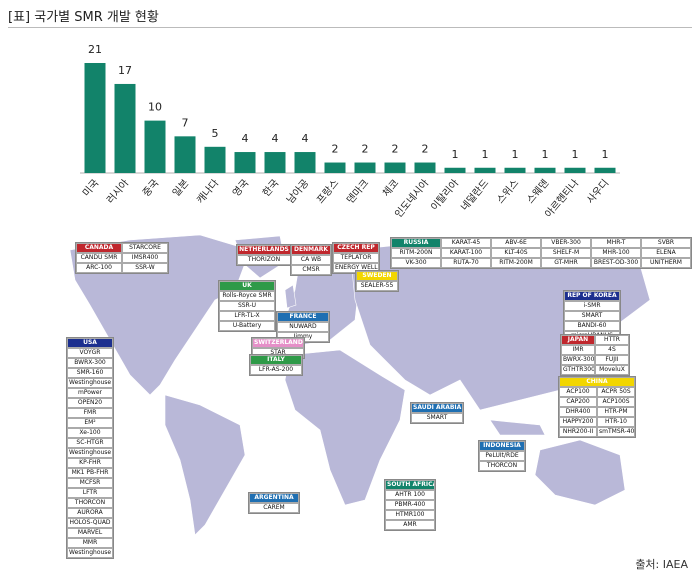  I want to click on x-tick-label: 미국, so click(90, 188).